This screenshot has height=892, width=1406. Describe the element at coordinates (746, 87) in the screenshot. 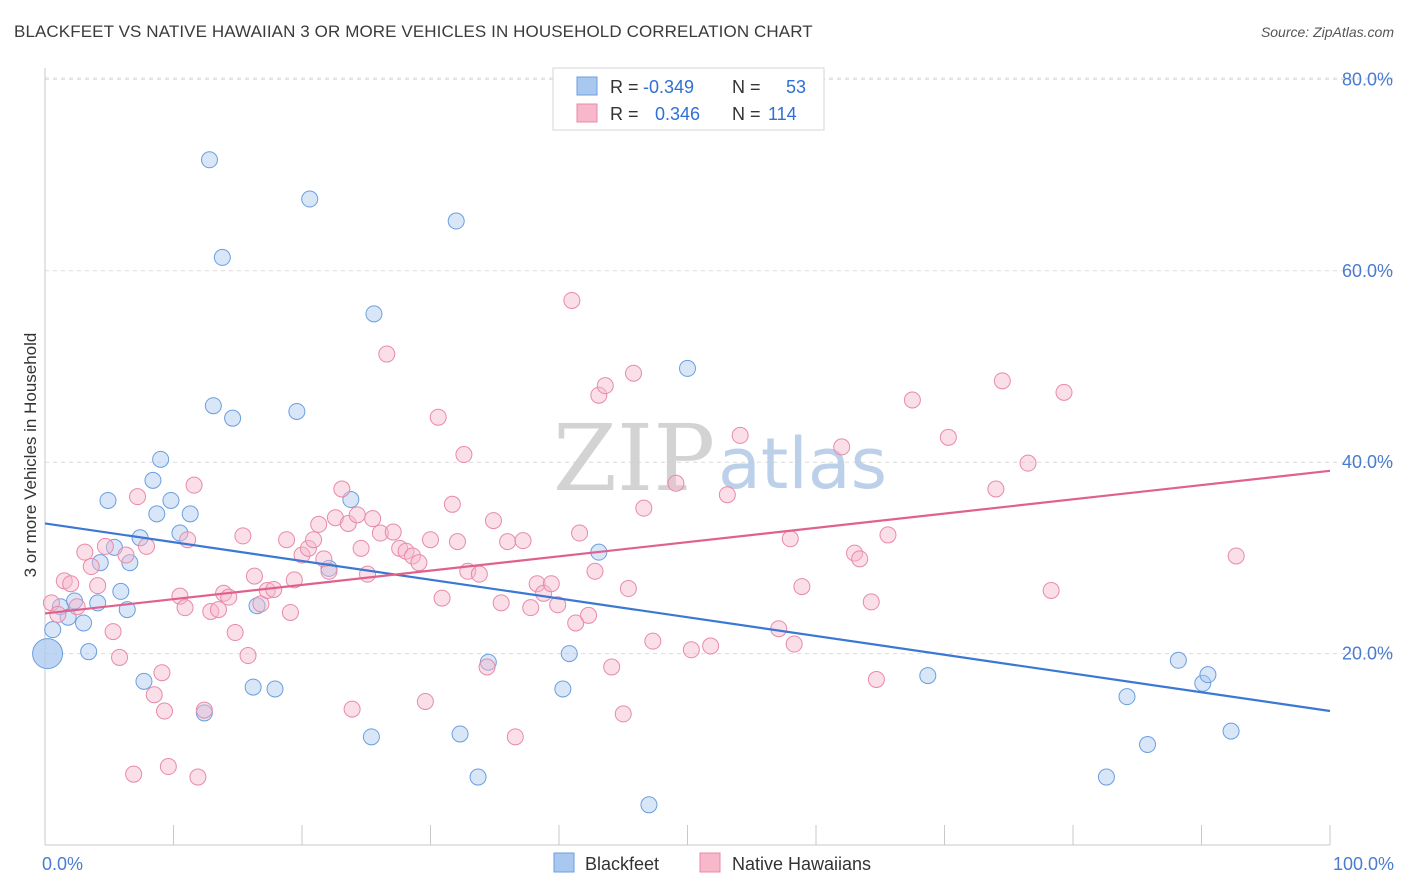

I see `legend-n-label-1: N =` at that location.